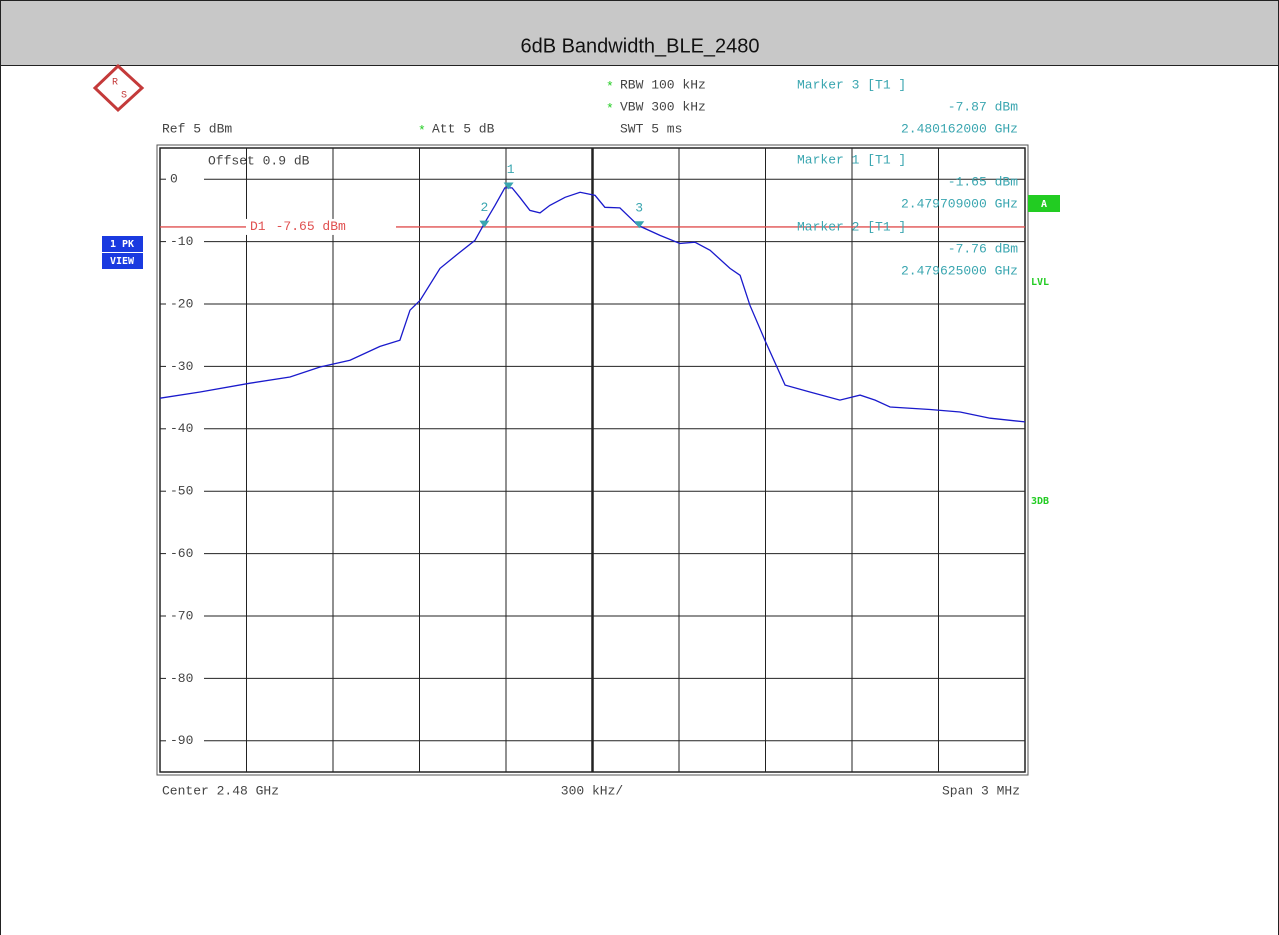 The height and width of the screenshot is (935, 1279). Describe the element at coordinates (851, 84) in the screenshot. I see `marker-label: Marker 3 [T1 ]` at that location.